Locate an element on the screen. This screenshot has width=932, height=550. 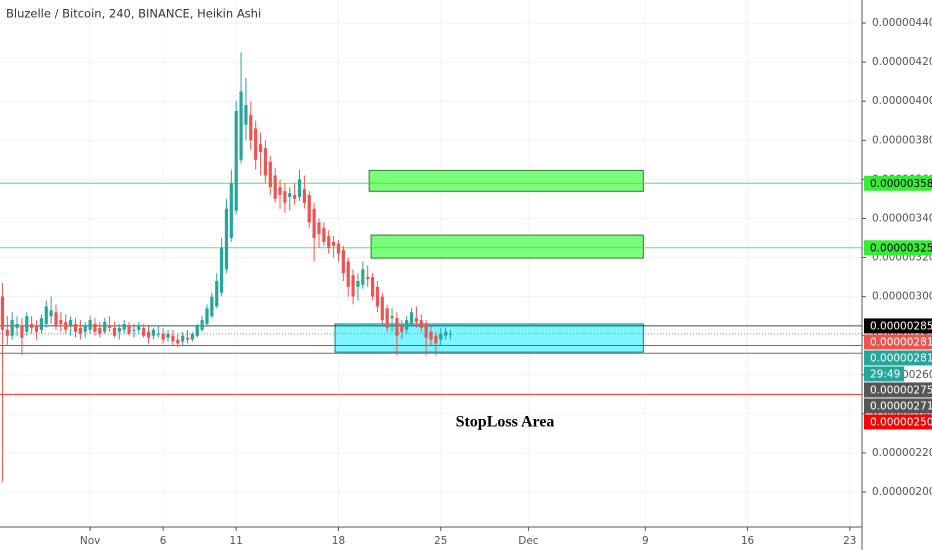
annotation: StopLoss Area is located at coordinates (505, 422).